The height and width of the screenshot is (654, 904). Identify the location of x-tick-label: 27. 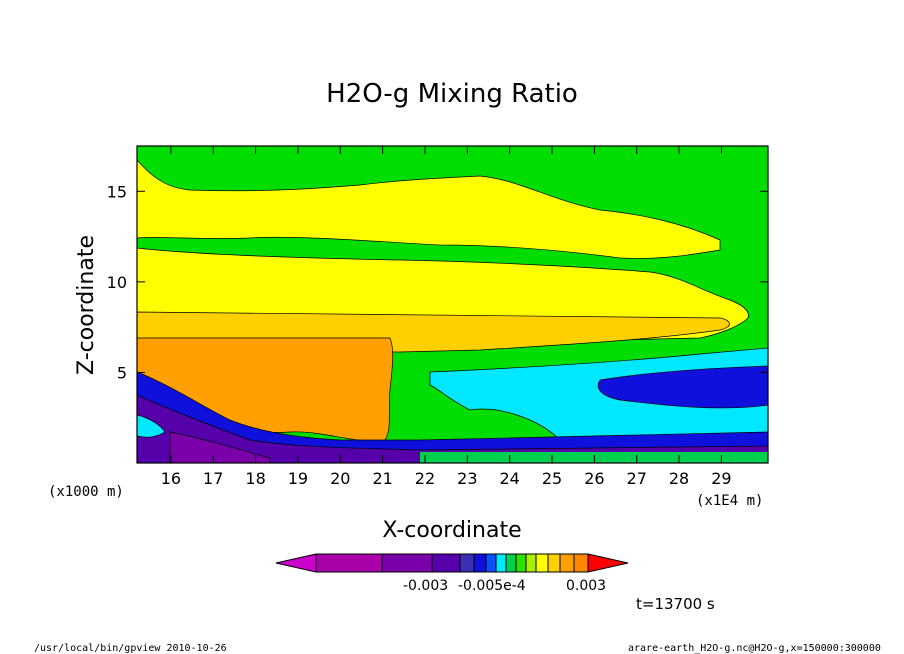
(637, 478).